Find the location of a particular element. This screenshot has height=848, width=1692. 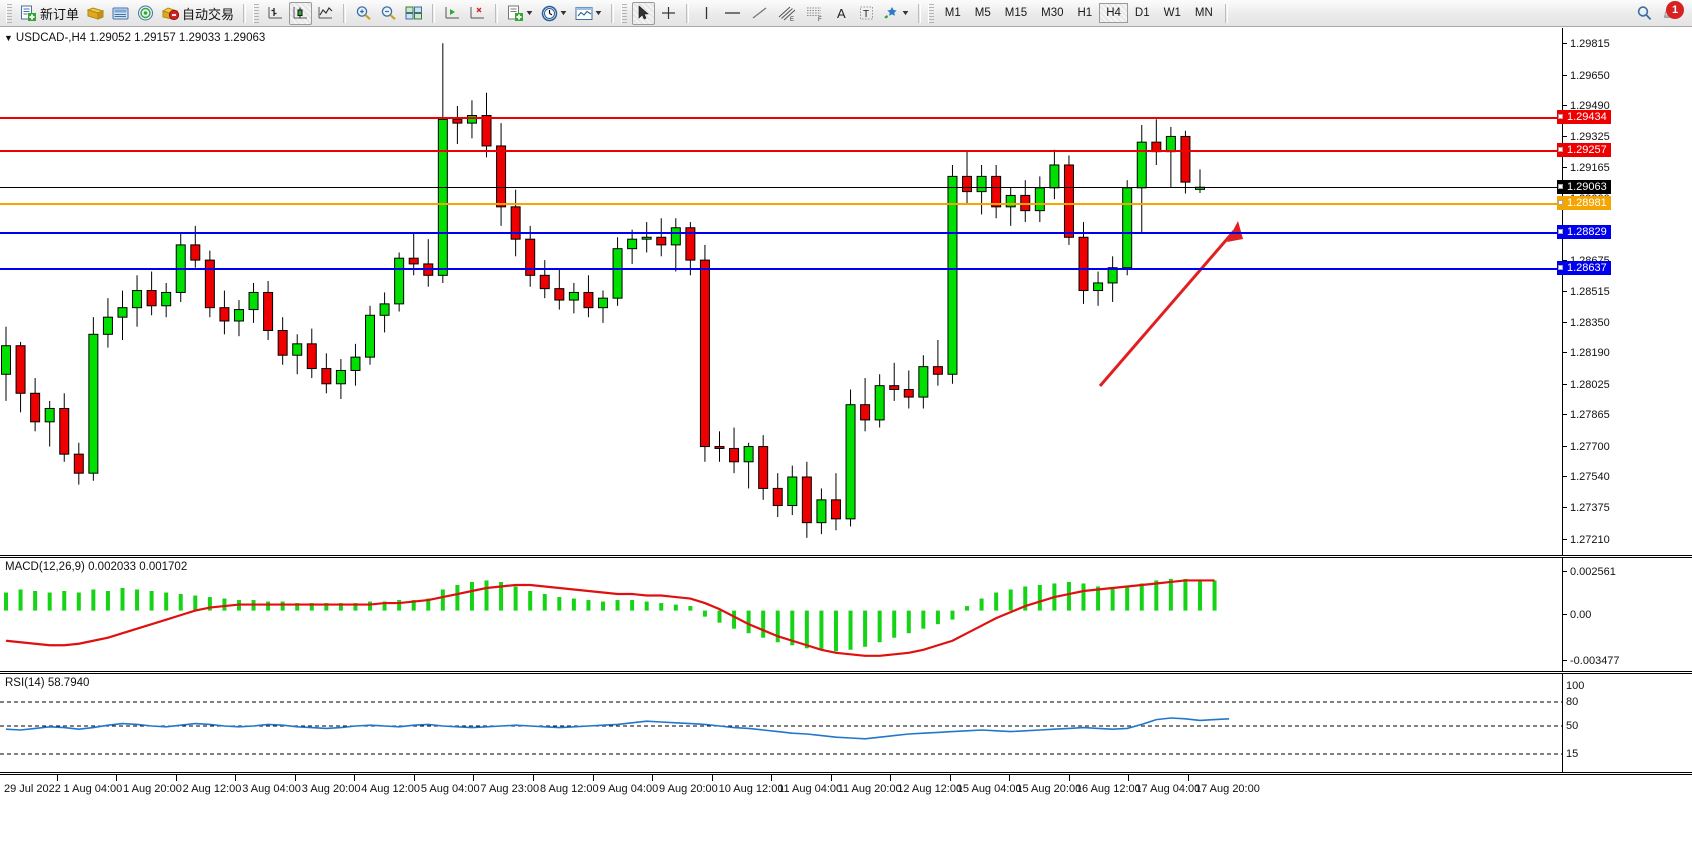

zoom-out-button is located at coordinates (388, 13).